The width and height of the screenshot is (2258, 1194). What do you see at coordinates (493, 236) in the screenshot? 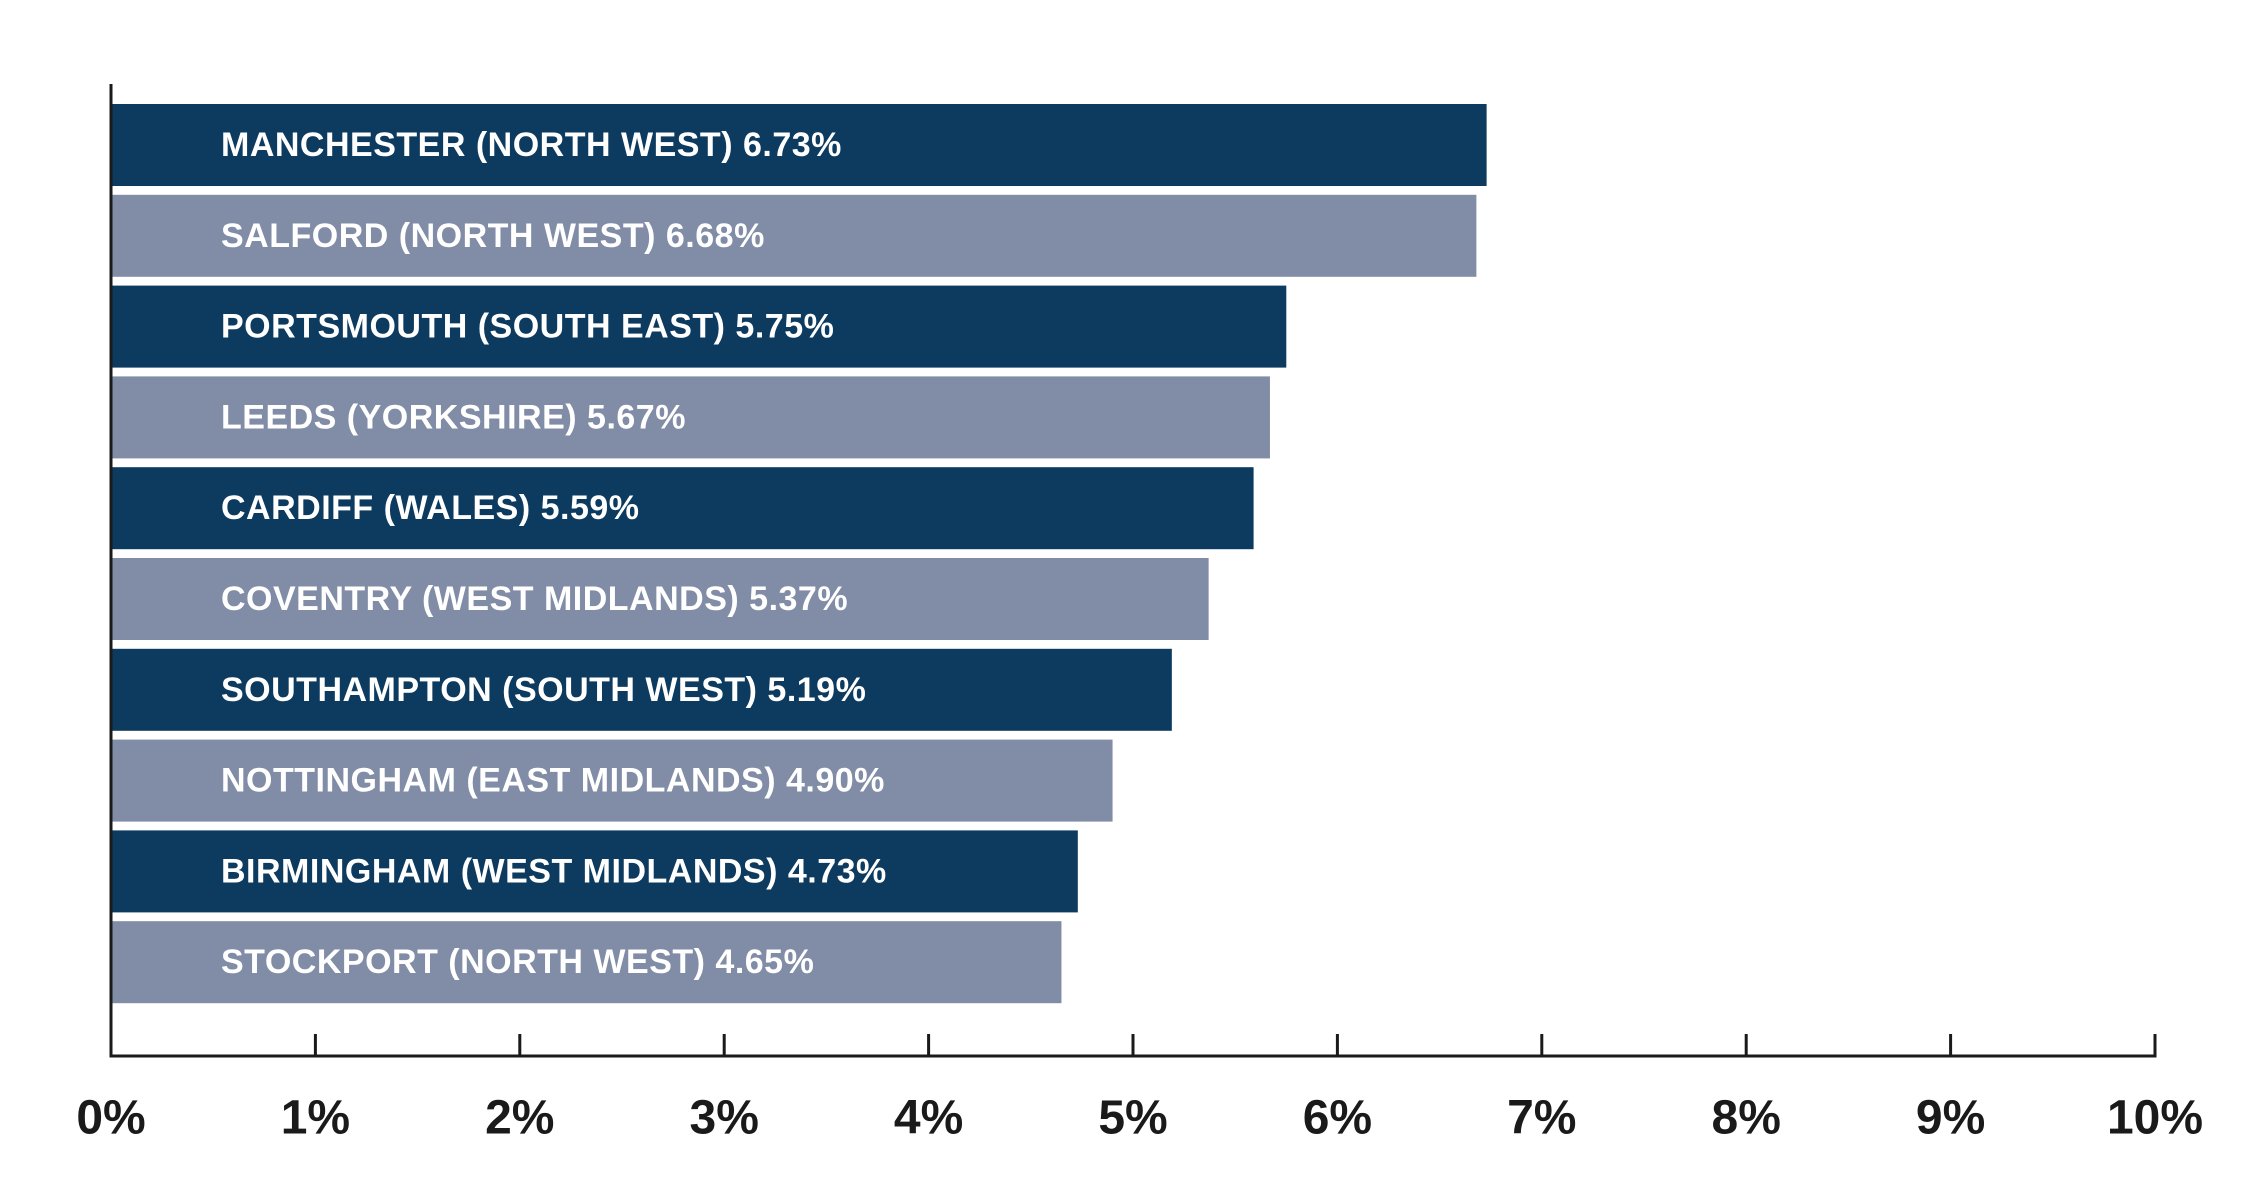
I see `bar-label-2: SALFORD (NORTH WEST) 6.68%` at bounding box center [493, 236].